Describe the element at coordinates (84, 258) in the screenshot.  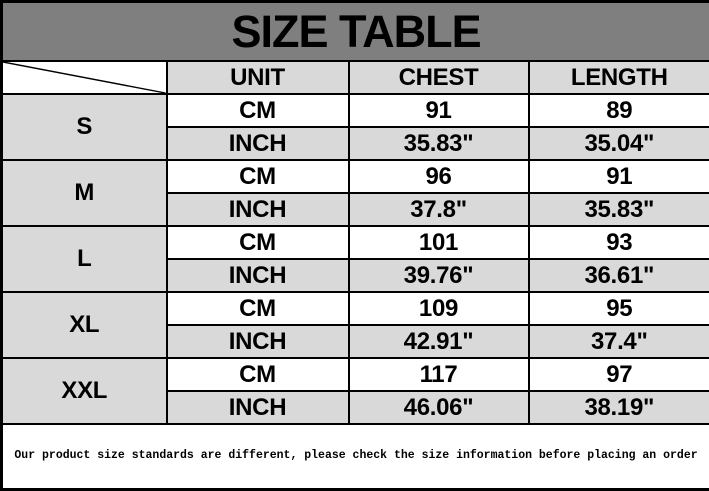
I see `size-label-l: L` at that location.